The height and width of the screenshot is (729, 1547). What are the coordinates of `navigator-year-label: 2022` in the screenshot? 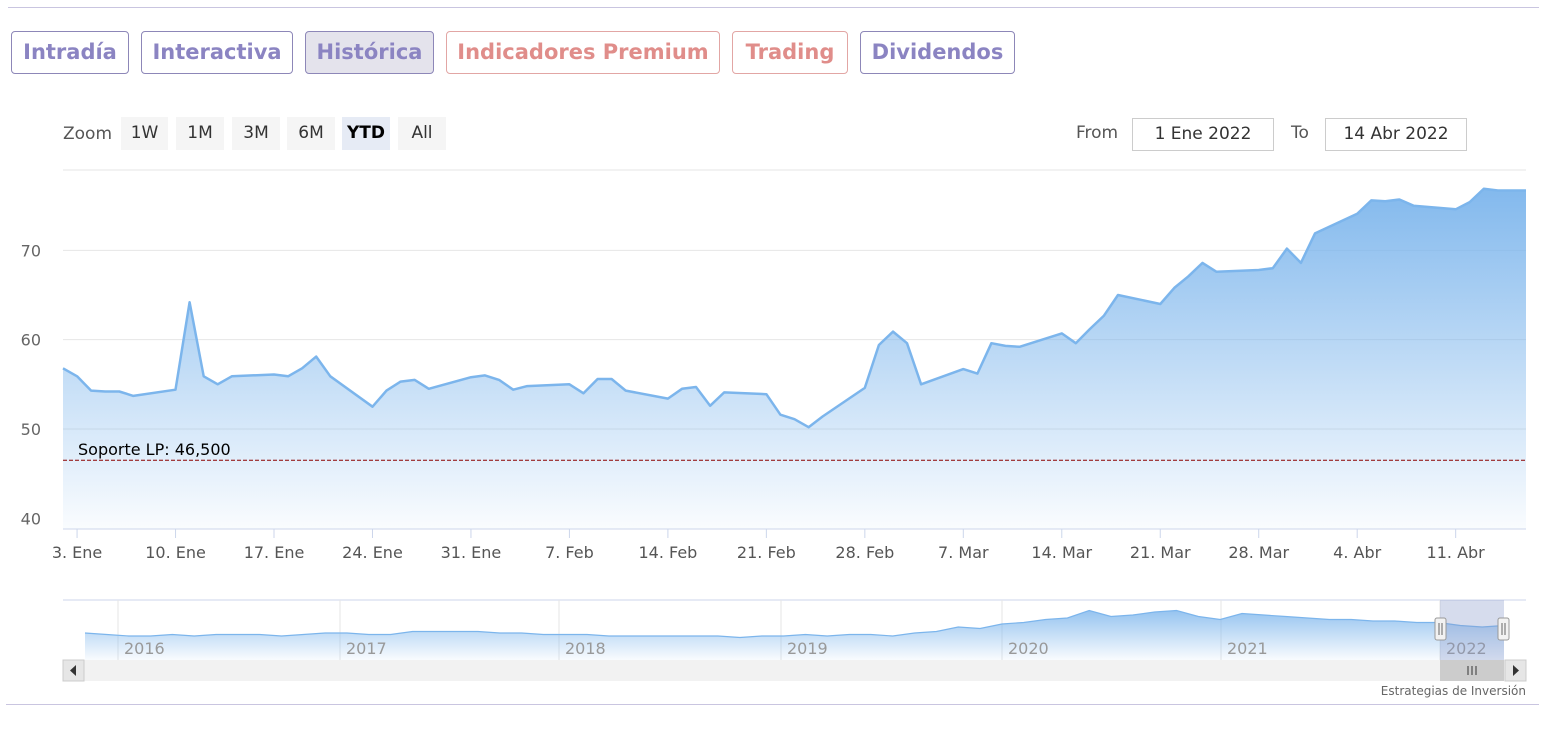 It's located at (1466, 648).